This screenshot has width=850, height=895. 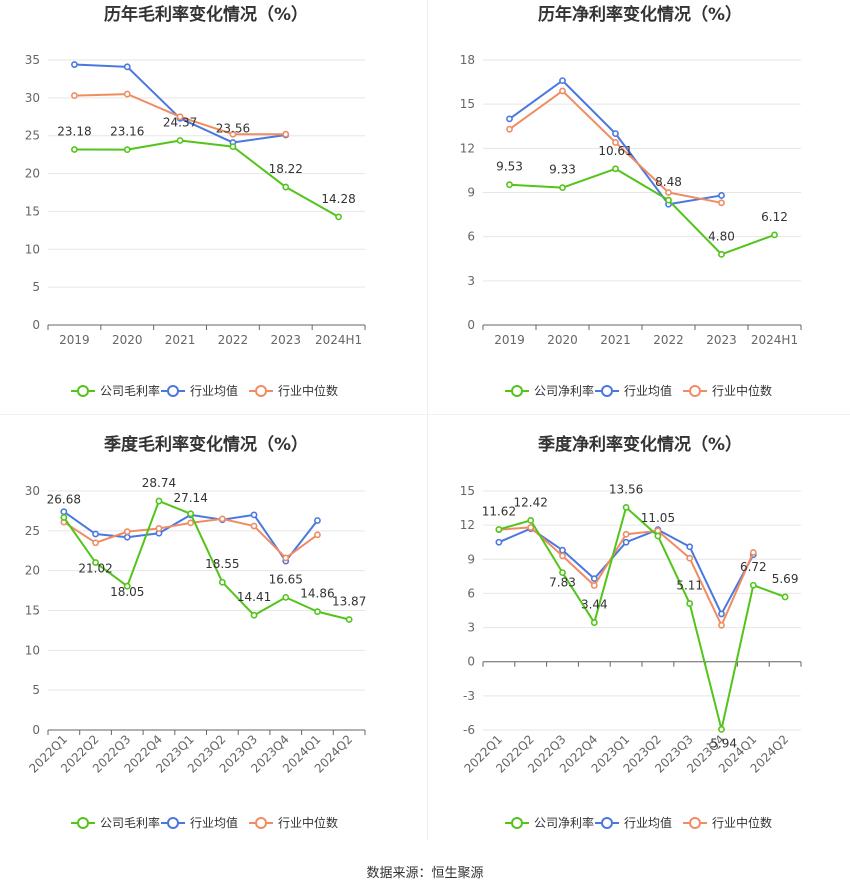 I want to click on data-label: 6.12, so click(x=774, y=217).